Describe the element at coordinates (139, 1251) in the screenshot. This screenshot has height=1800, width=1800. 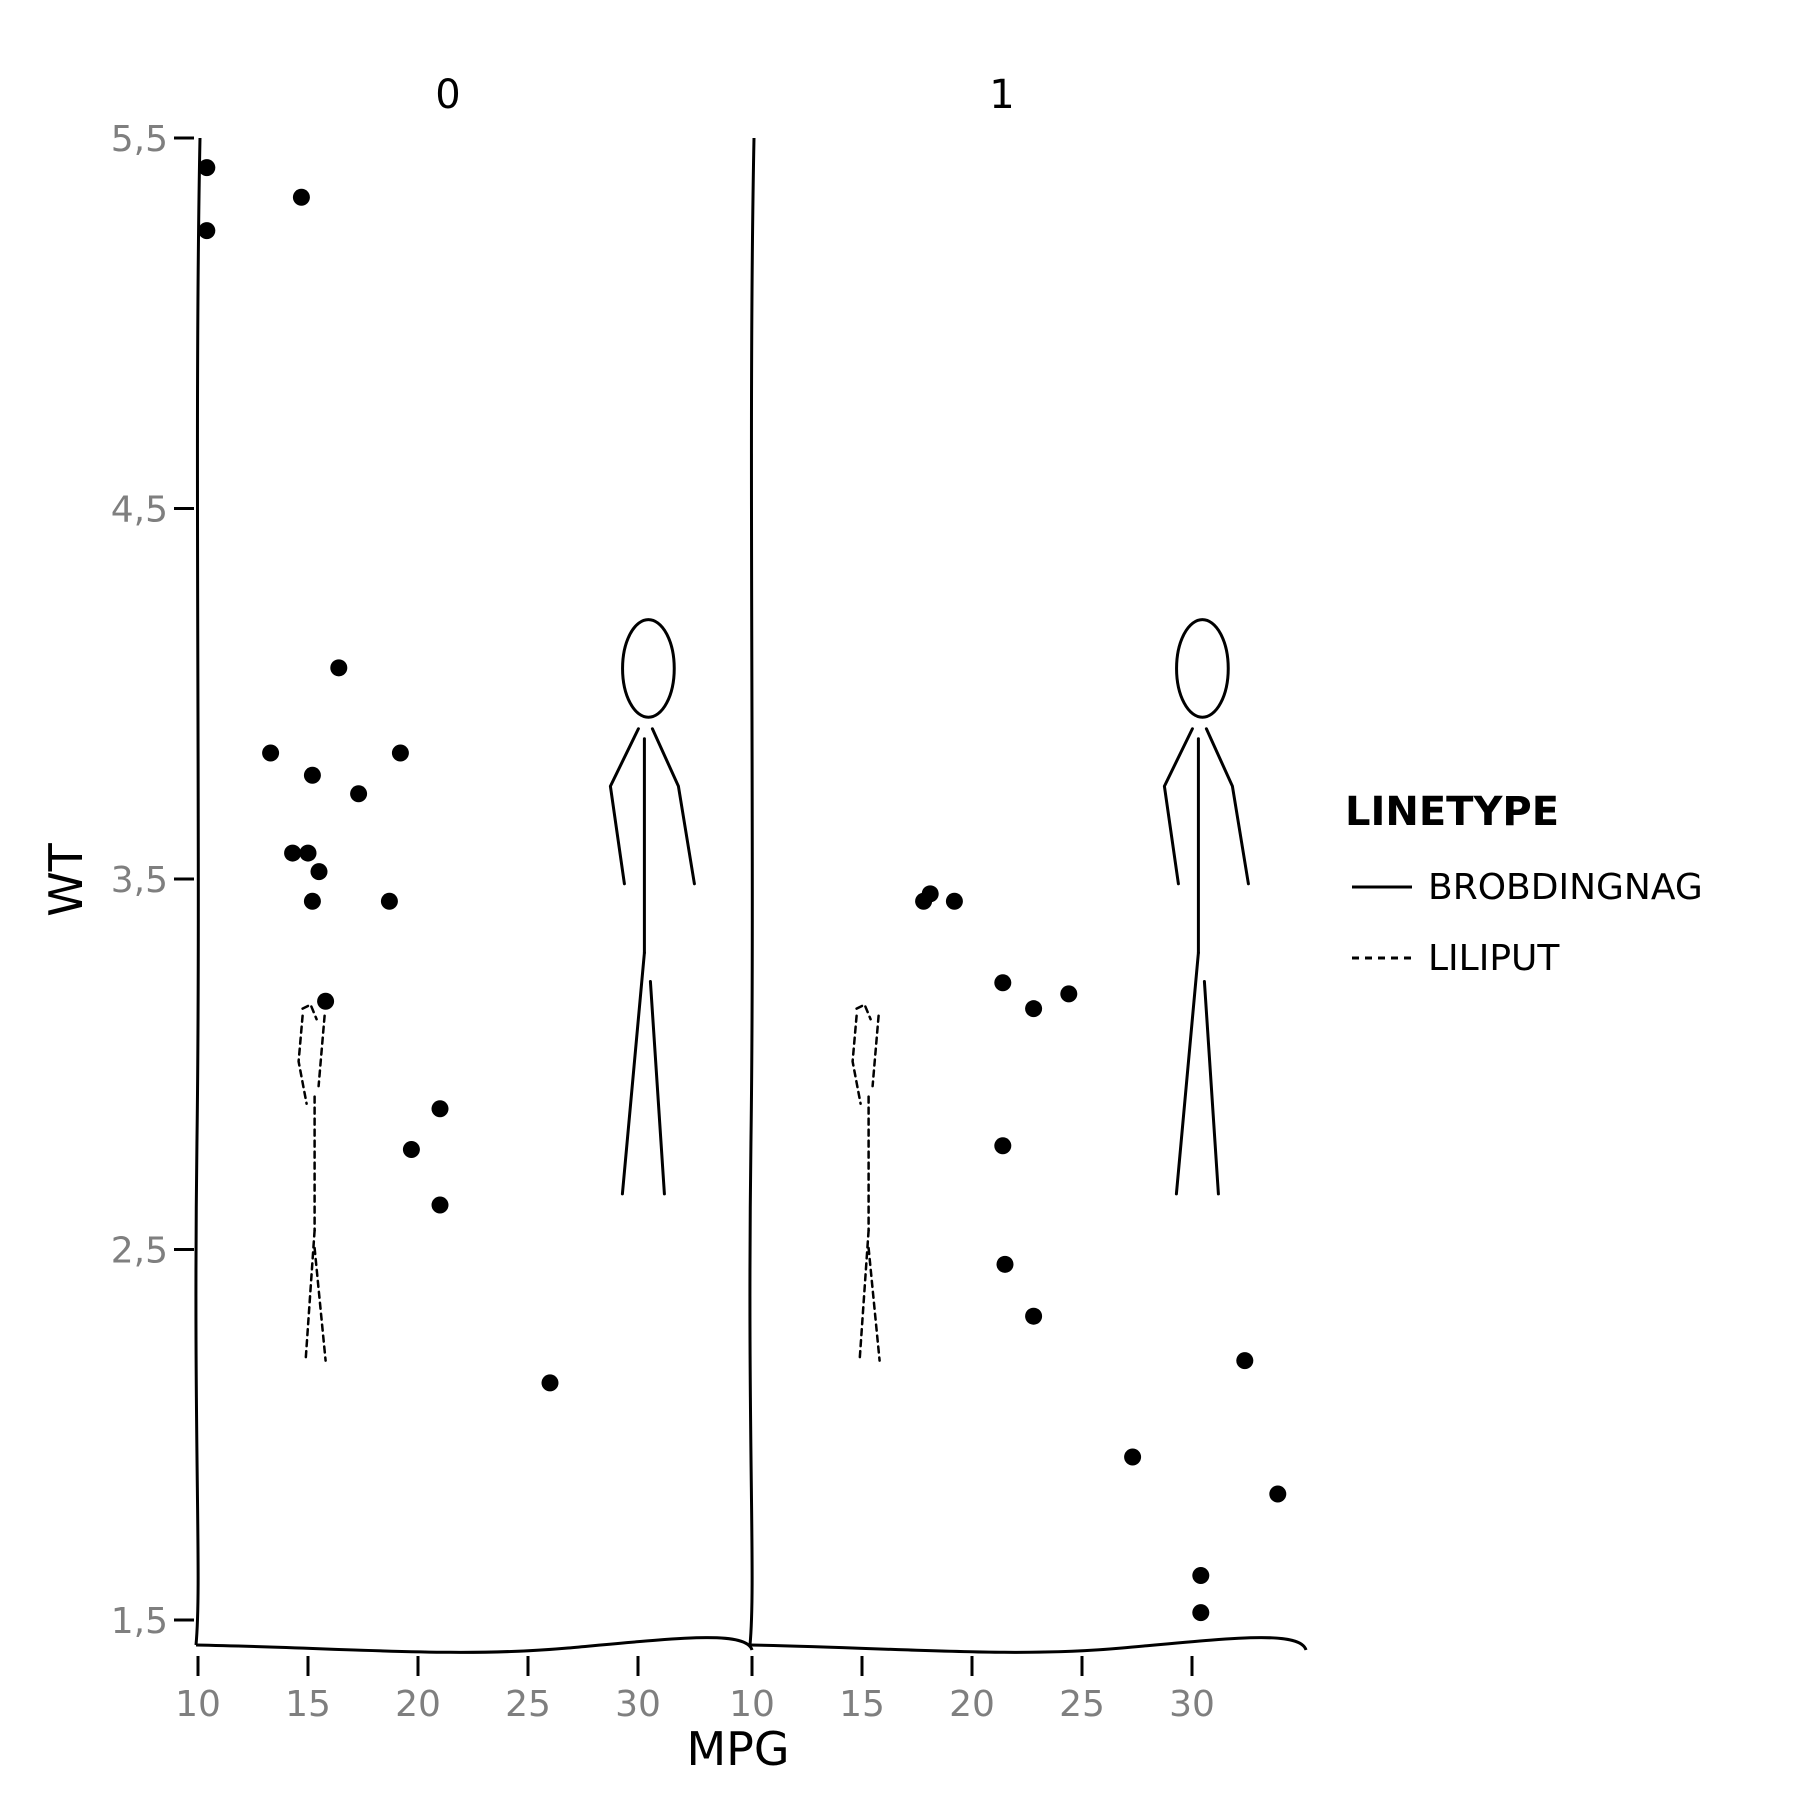
I see `y-tick-label: 2,5` at that location.